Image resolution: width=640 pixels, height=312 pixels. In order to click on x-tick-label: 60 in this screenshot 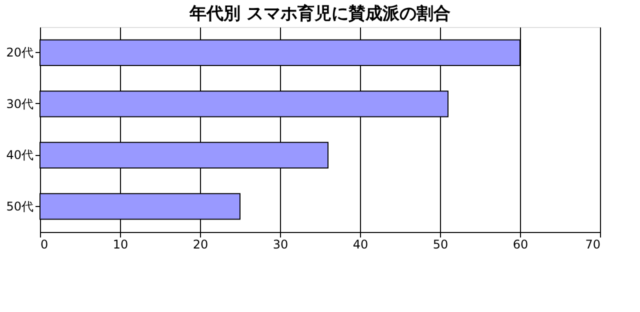, I will do `click(520, 245)`.